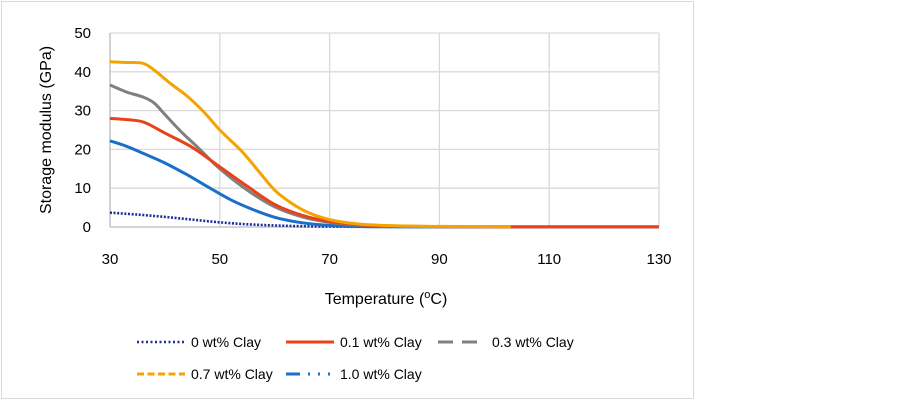 The width and height of the screenshot is (903, 402). What do you see at coordinates (46, 130) in the screenshot?
I see `y-axis-title: Storage modulus (GPa)` at bounding box center [46, 130].